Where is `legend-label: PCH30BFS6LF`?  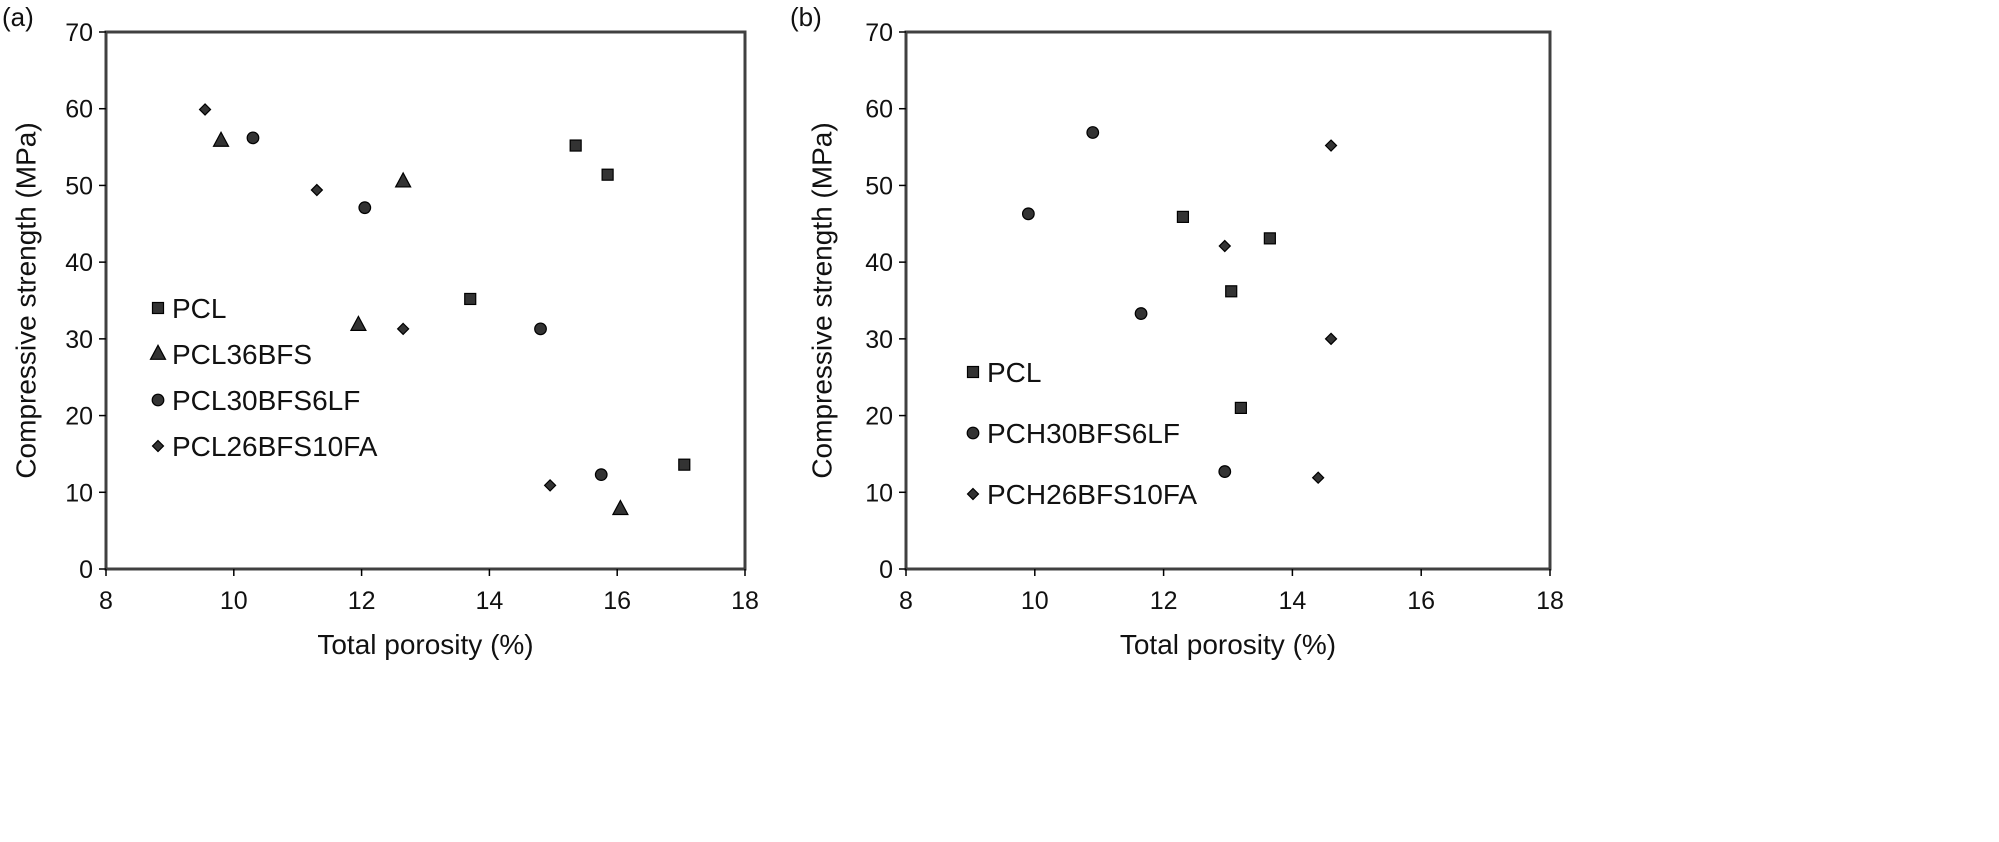
legend-label: PCH30BFS6LF is located at coordinates (1083, 433).